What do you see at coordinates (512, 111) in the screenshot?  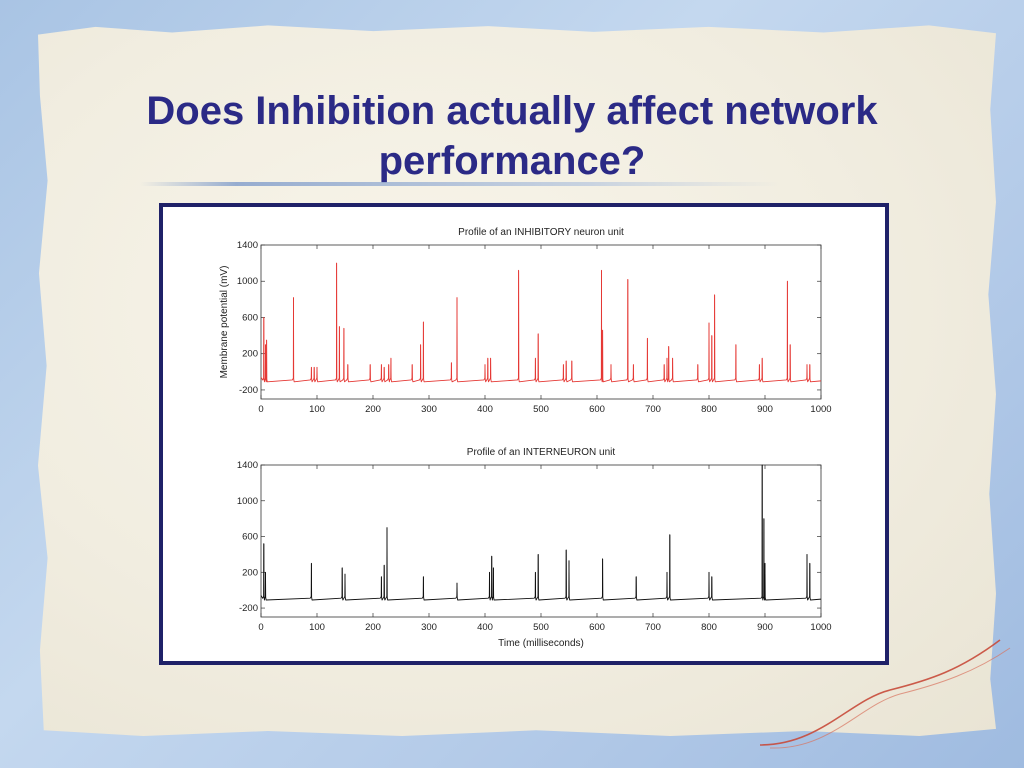 I see `slide-title-line-1: Does Inhibition actually affect network` at bounding box center [512, 111].